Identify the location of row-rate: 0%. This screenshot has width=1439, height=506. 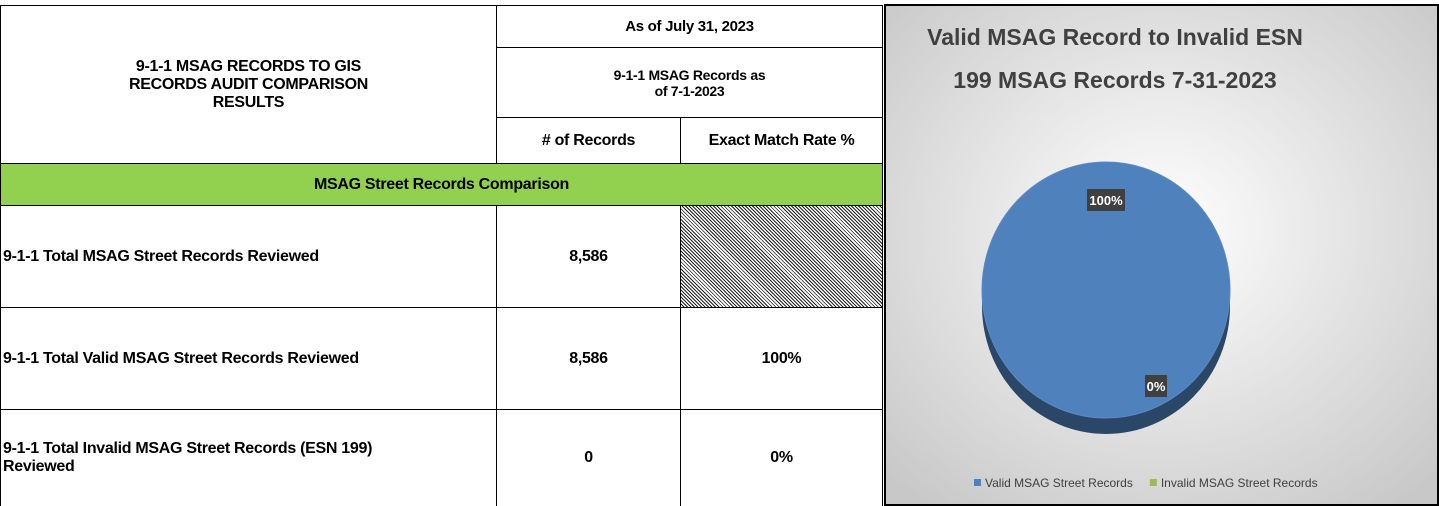
(782, 458).